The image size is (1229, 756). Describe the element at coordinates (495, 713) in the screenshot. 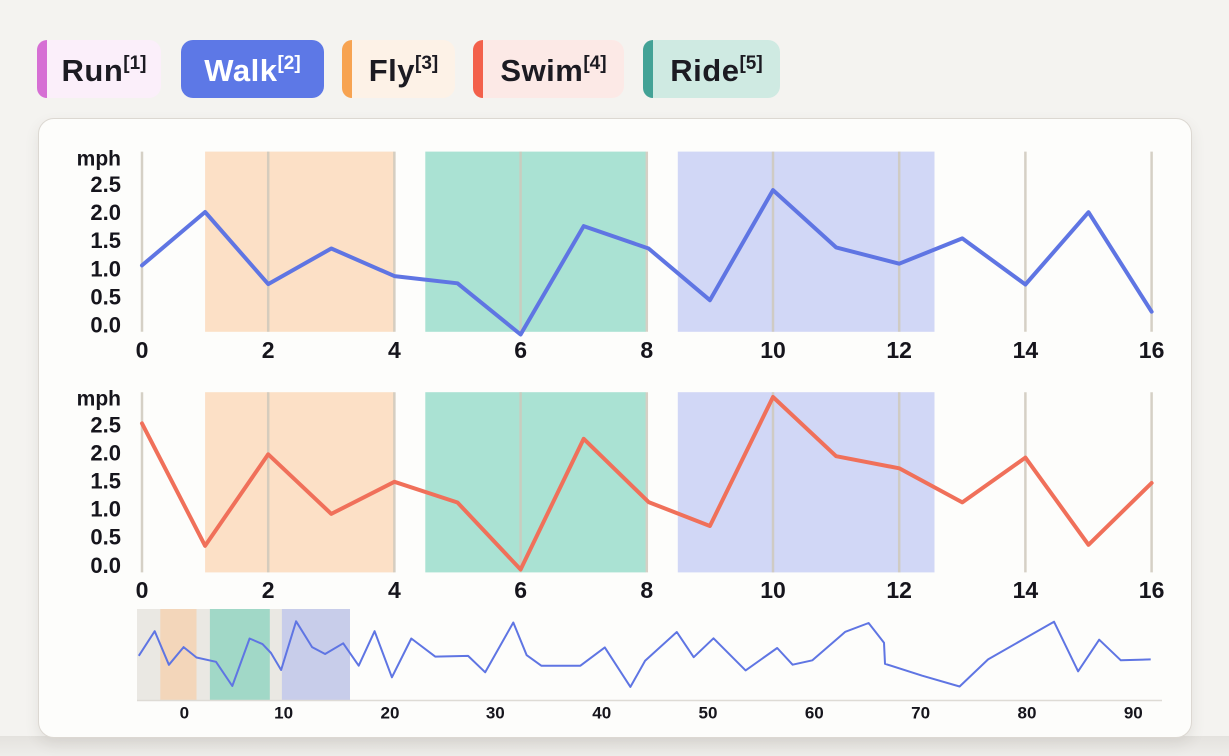

I see `svg-text: 30` at that location.